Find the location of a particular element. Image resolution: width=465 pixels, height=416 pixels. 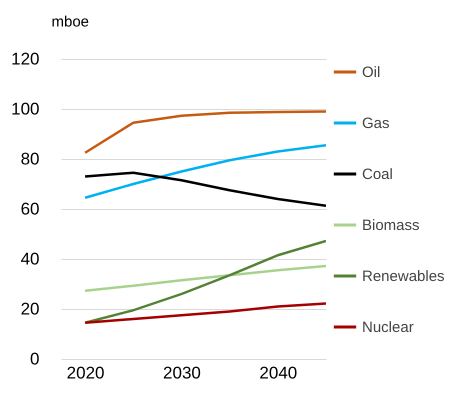

y-tick-label: 80 is located at coordinates (30, 159).